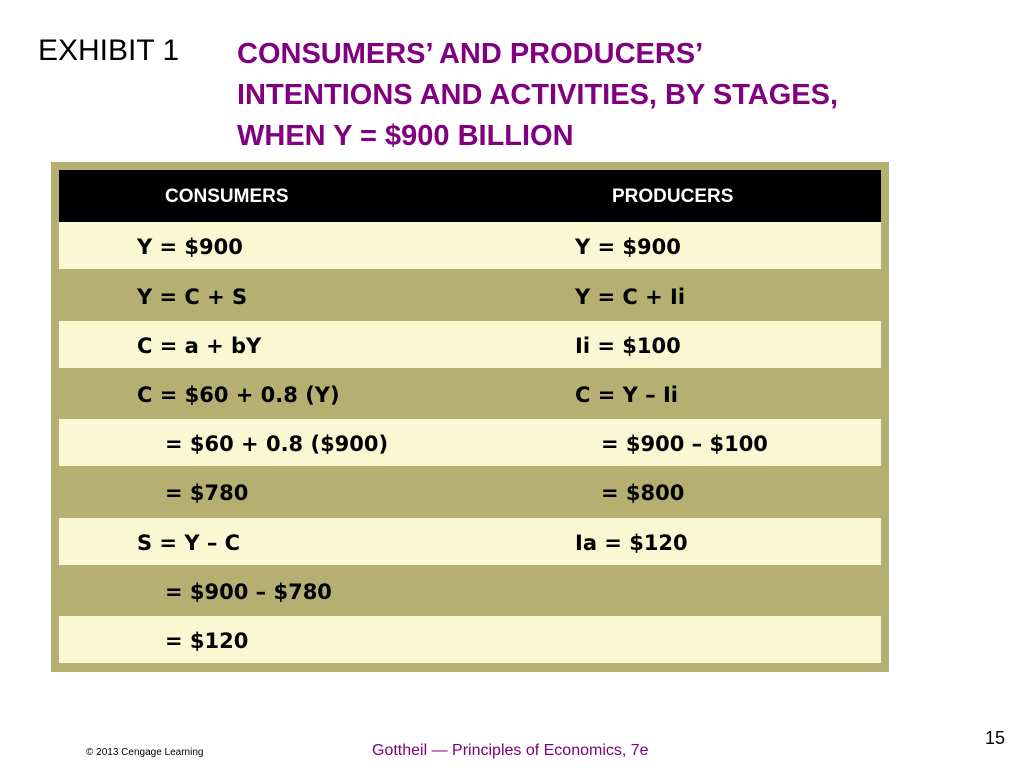 The width and height of the screenshot is (1024, 768). I want to click on producers-header: PRODUCERS, so click(673, 196).